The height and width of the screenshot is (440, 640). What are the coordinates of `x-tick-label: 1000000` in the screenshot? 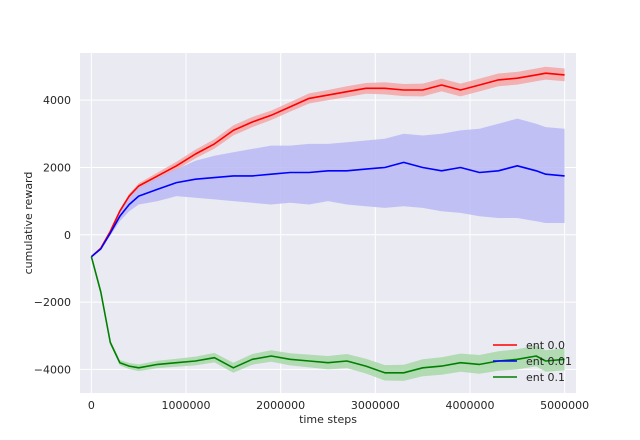 It's located at (186, 405).